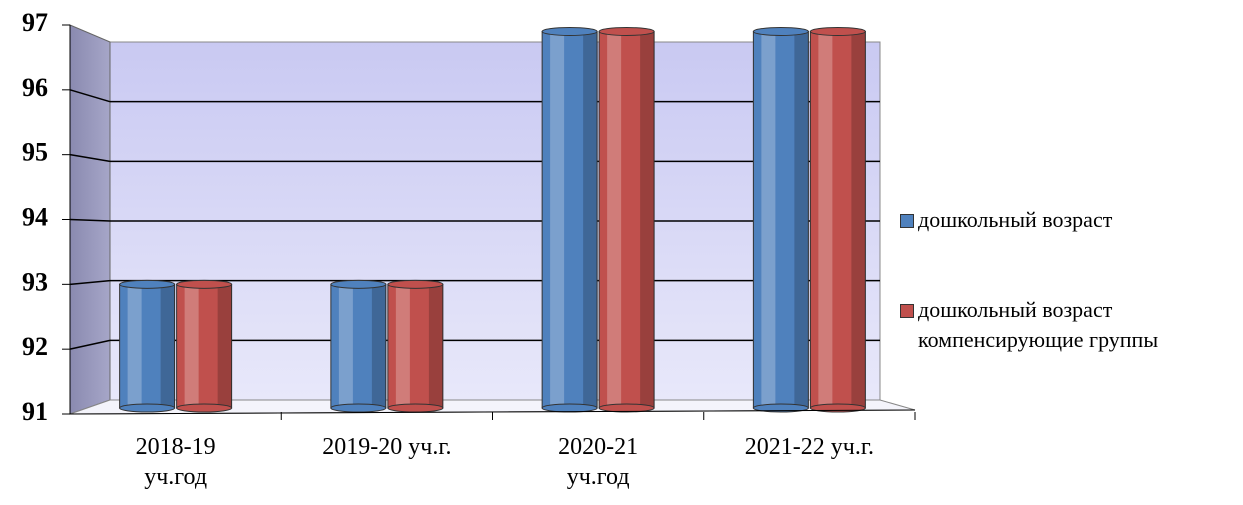 The width and height of the screenshot is (1243, 505). What do you see at coordinates (35, 346) in the screenshot?
I see `y-tick-label: 92` at bounding box center [35, 346].